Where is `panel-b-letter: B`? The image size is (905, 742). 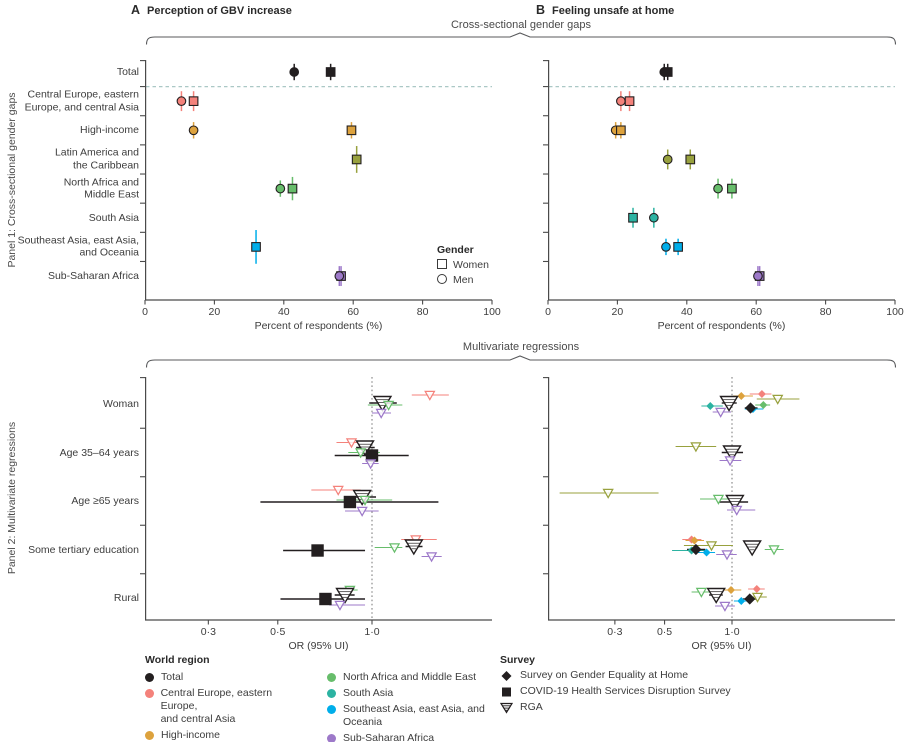 panel-b-letter: B is located at coordinates (541, 10).